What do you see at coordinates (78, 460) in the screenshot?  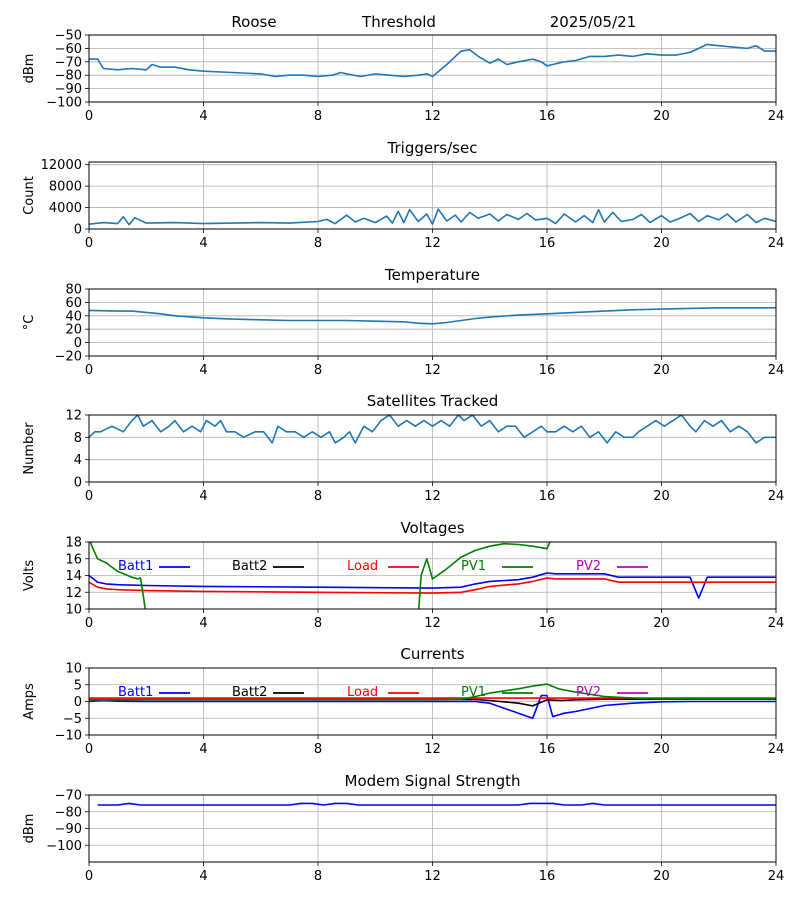 I see `y-tick-label: 4` at bounding box center [78, 460].